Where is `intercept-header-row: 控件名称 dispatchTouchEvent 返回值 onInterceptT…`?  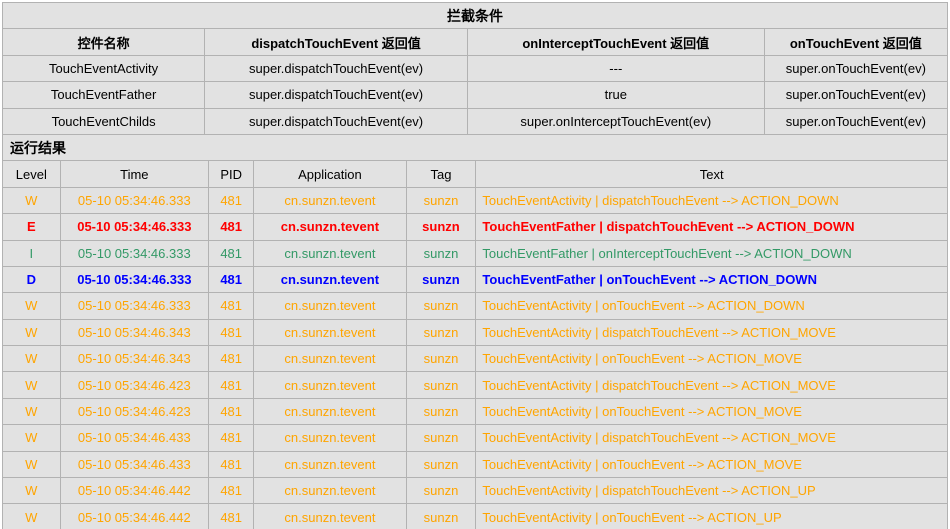 intercept-header-row: 控件名称 dispatchTouchEvent 返回值 onInterceptT… is located at coordinates (475, 42).